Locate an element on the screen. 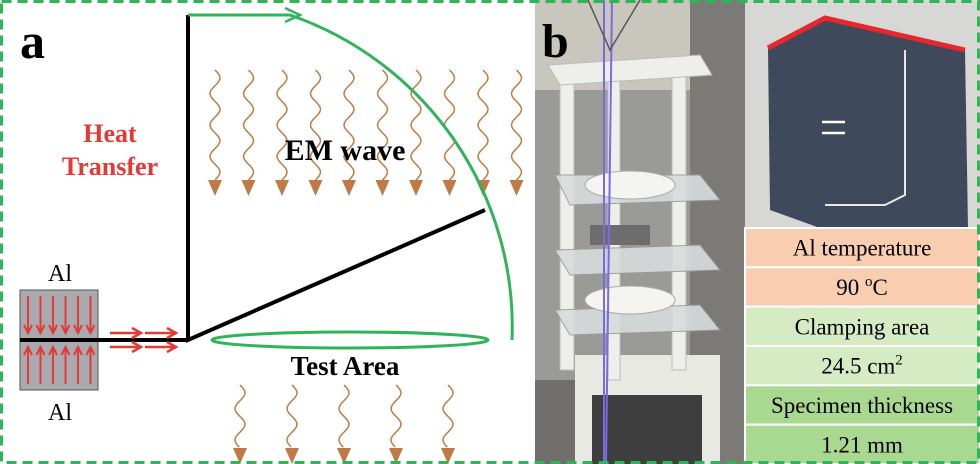 Image resolution: width=980 pixels, height=464 pixels. table-text: 90 oC is located at coordinates (862, 287).